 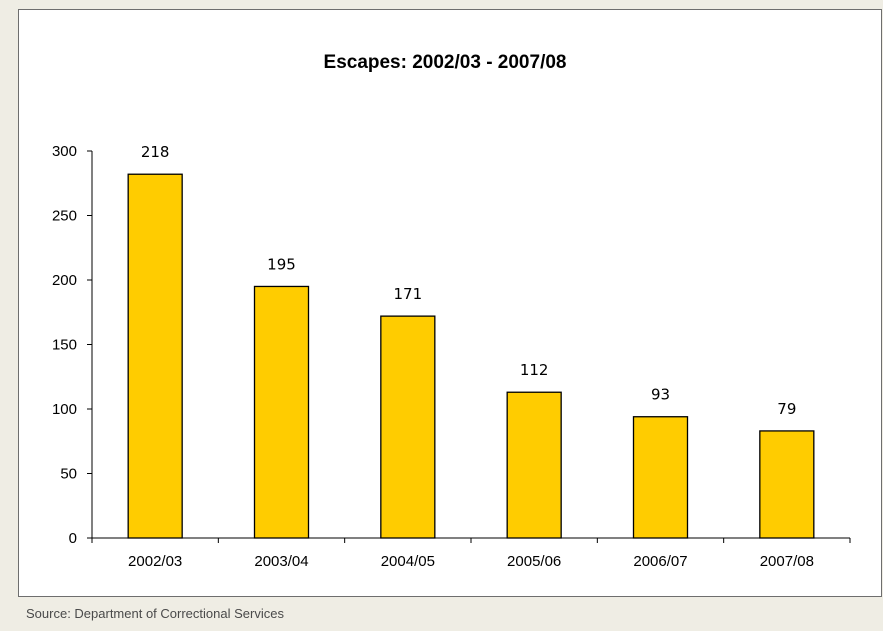 What do you see at coordinates (64, 151) in the screenshot?
I see `y-tick-label: 300` at bounding box center [64, 151].